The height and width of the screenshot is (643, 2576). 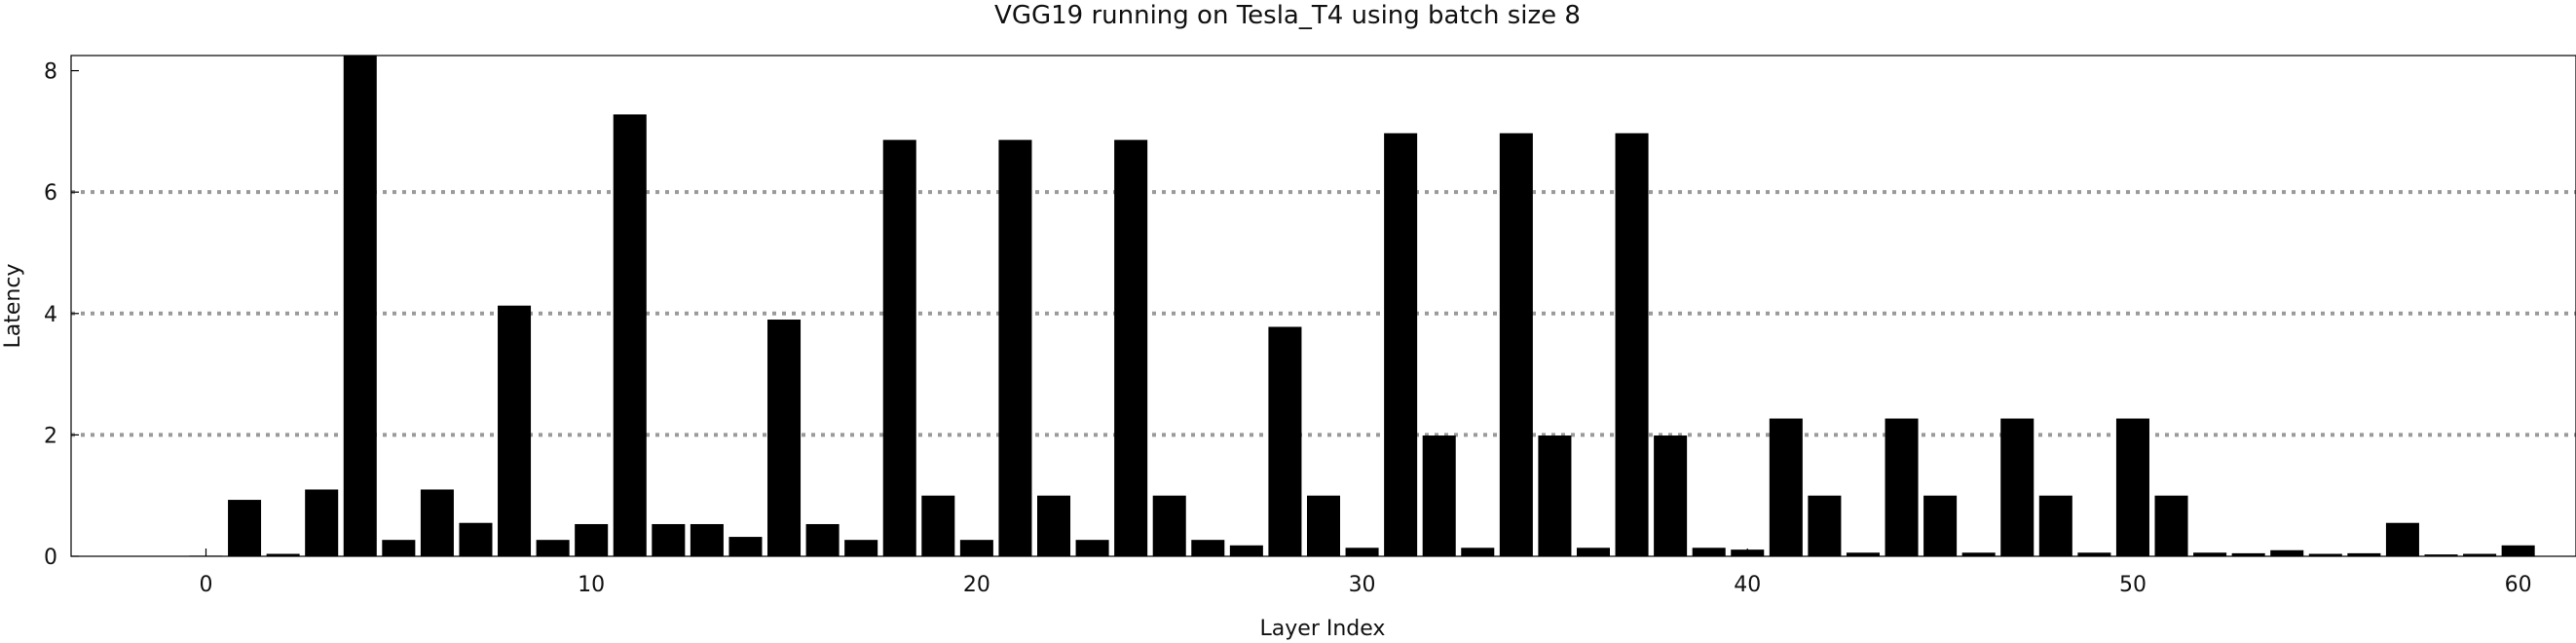 I want to click on x-tick-label-20: 20, so click(x=976, y=585).